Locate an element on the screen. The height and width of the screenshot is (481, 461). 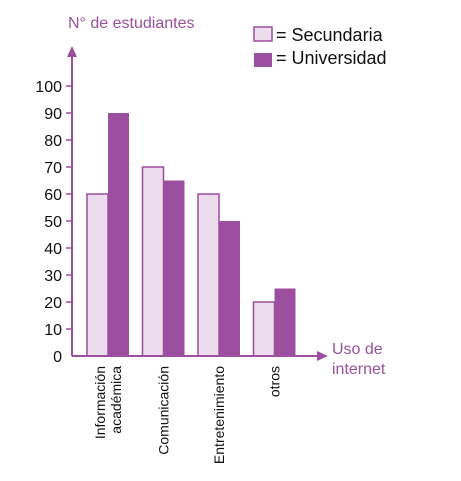
y-tick-label: 90 is located at coordinates (53, 114).